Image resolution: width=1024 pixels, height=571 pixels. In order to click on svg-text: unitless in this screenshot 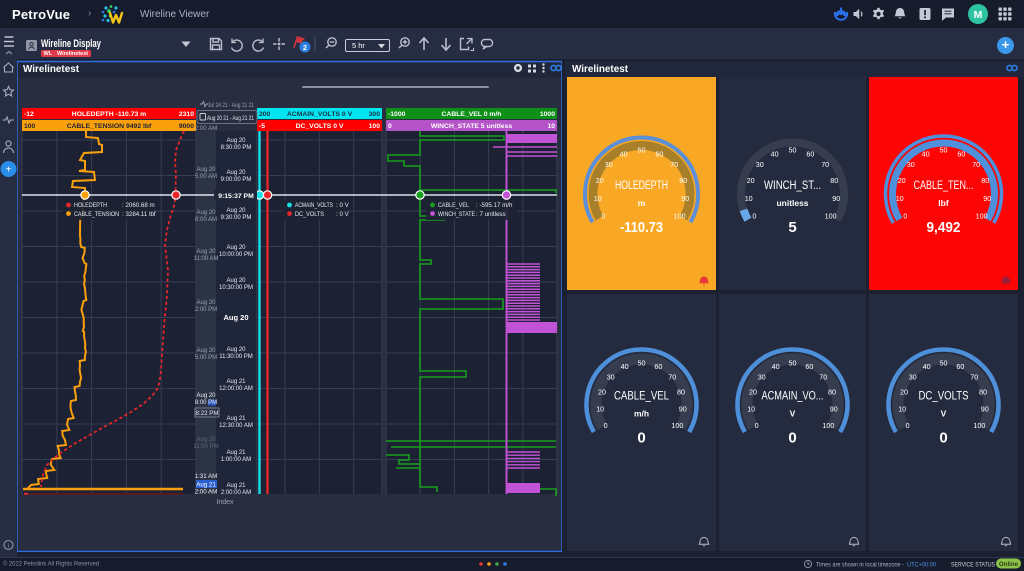, I will do `click(793, 203)`.